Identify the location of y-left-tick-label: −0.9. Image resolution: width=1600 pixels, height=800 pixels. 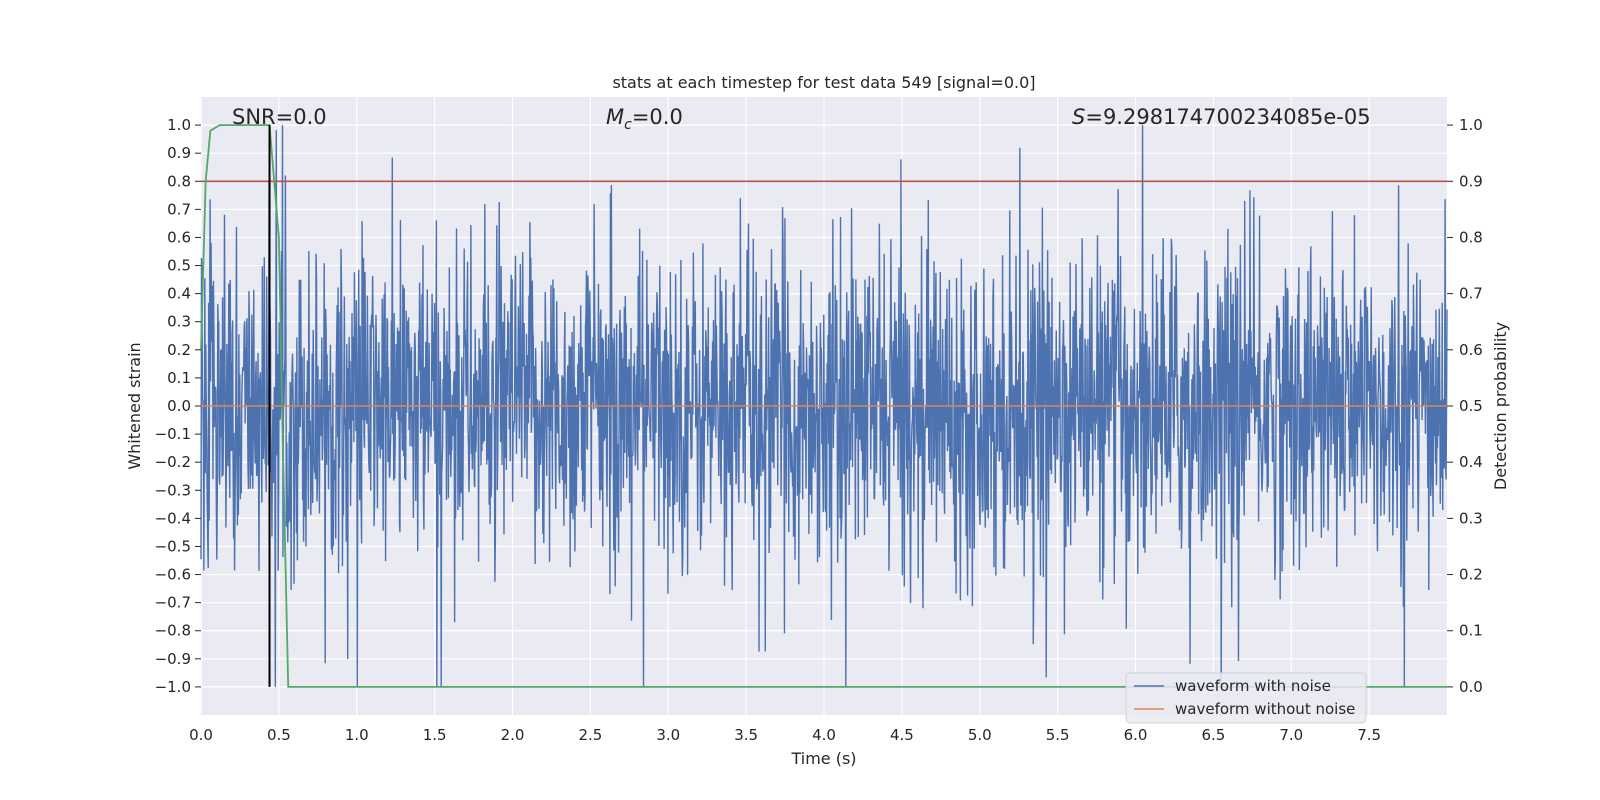
(173, 659).